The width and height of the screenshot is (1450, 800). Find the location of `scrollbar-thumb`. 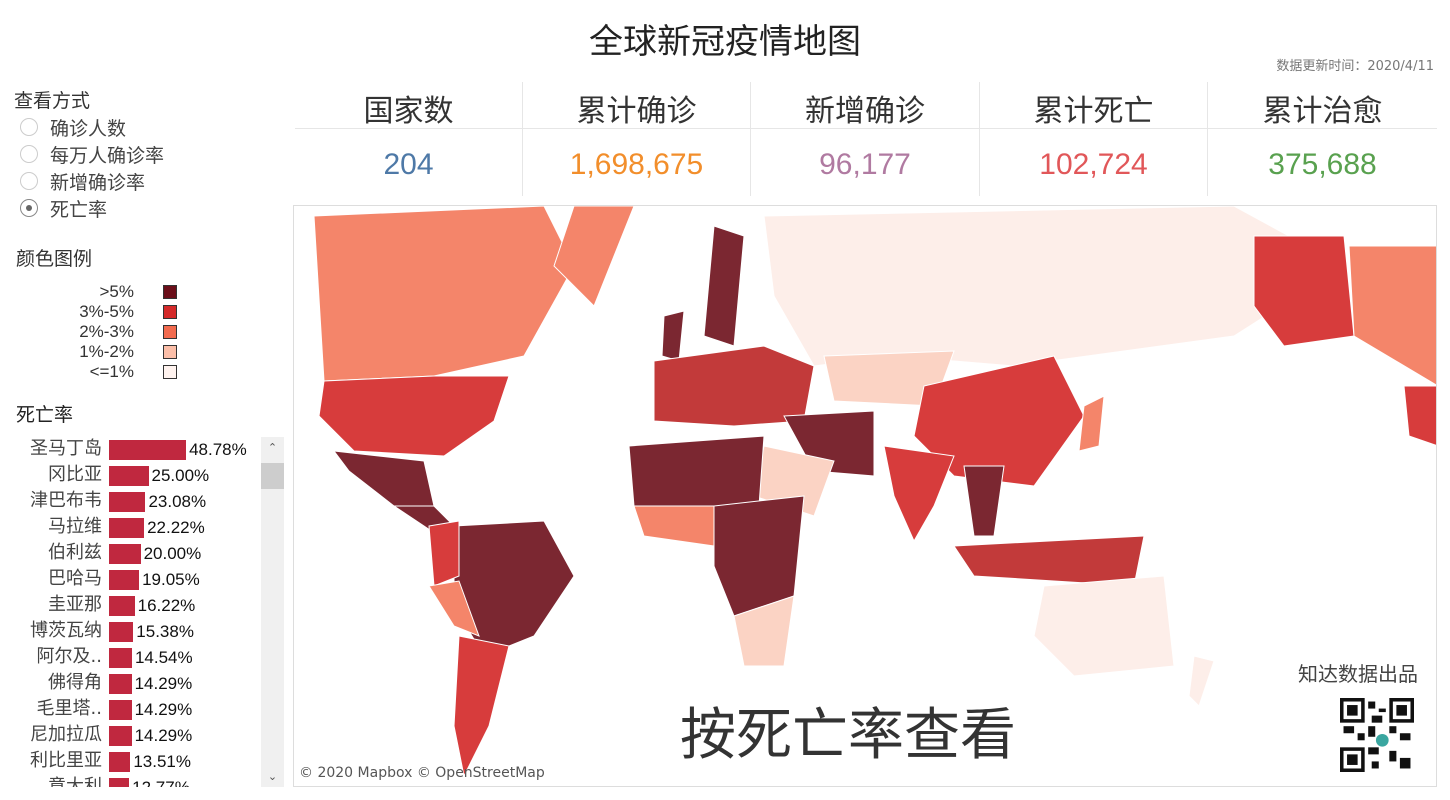

scrollbar-thumb is located at coordinates (272, 476).